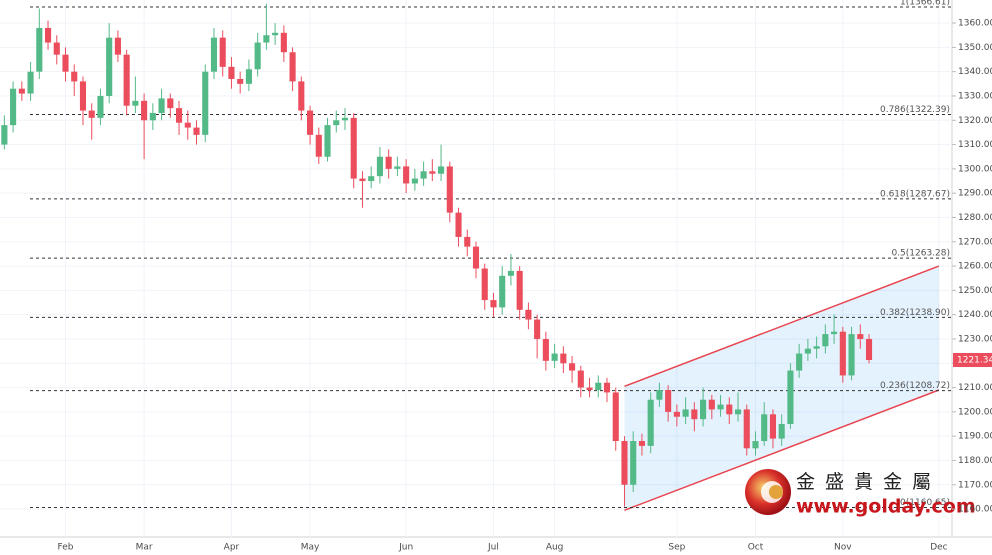  I want to click on y-tick-label: 1180.00, so click(975, 461).